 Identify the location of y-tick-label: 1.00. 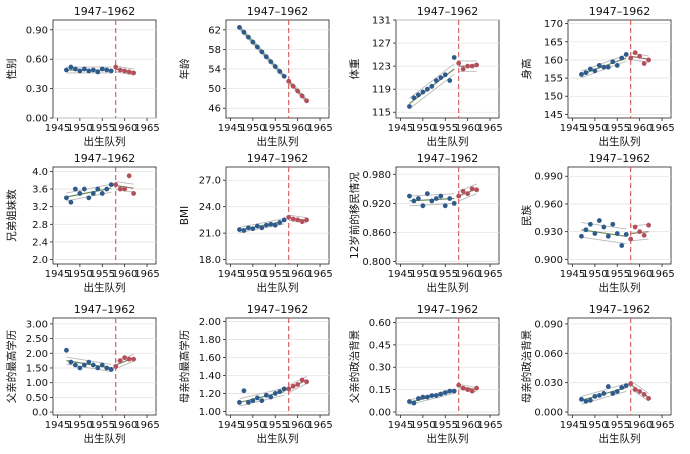
(37, 383).